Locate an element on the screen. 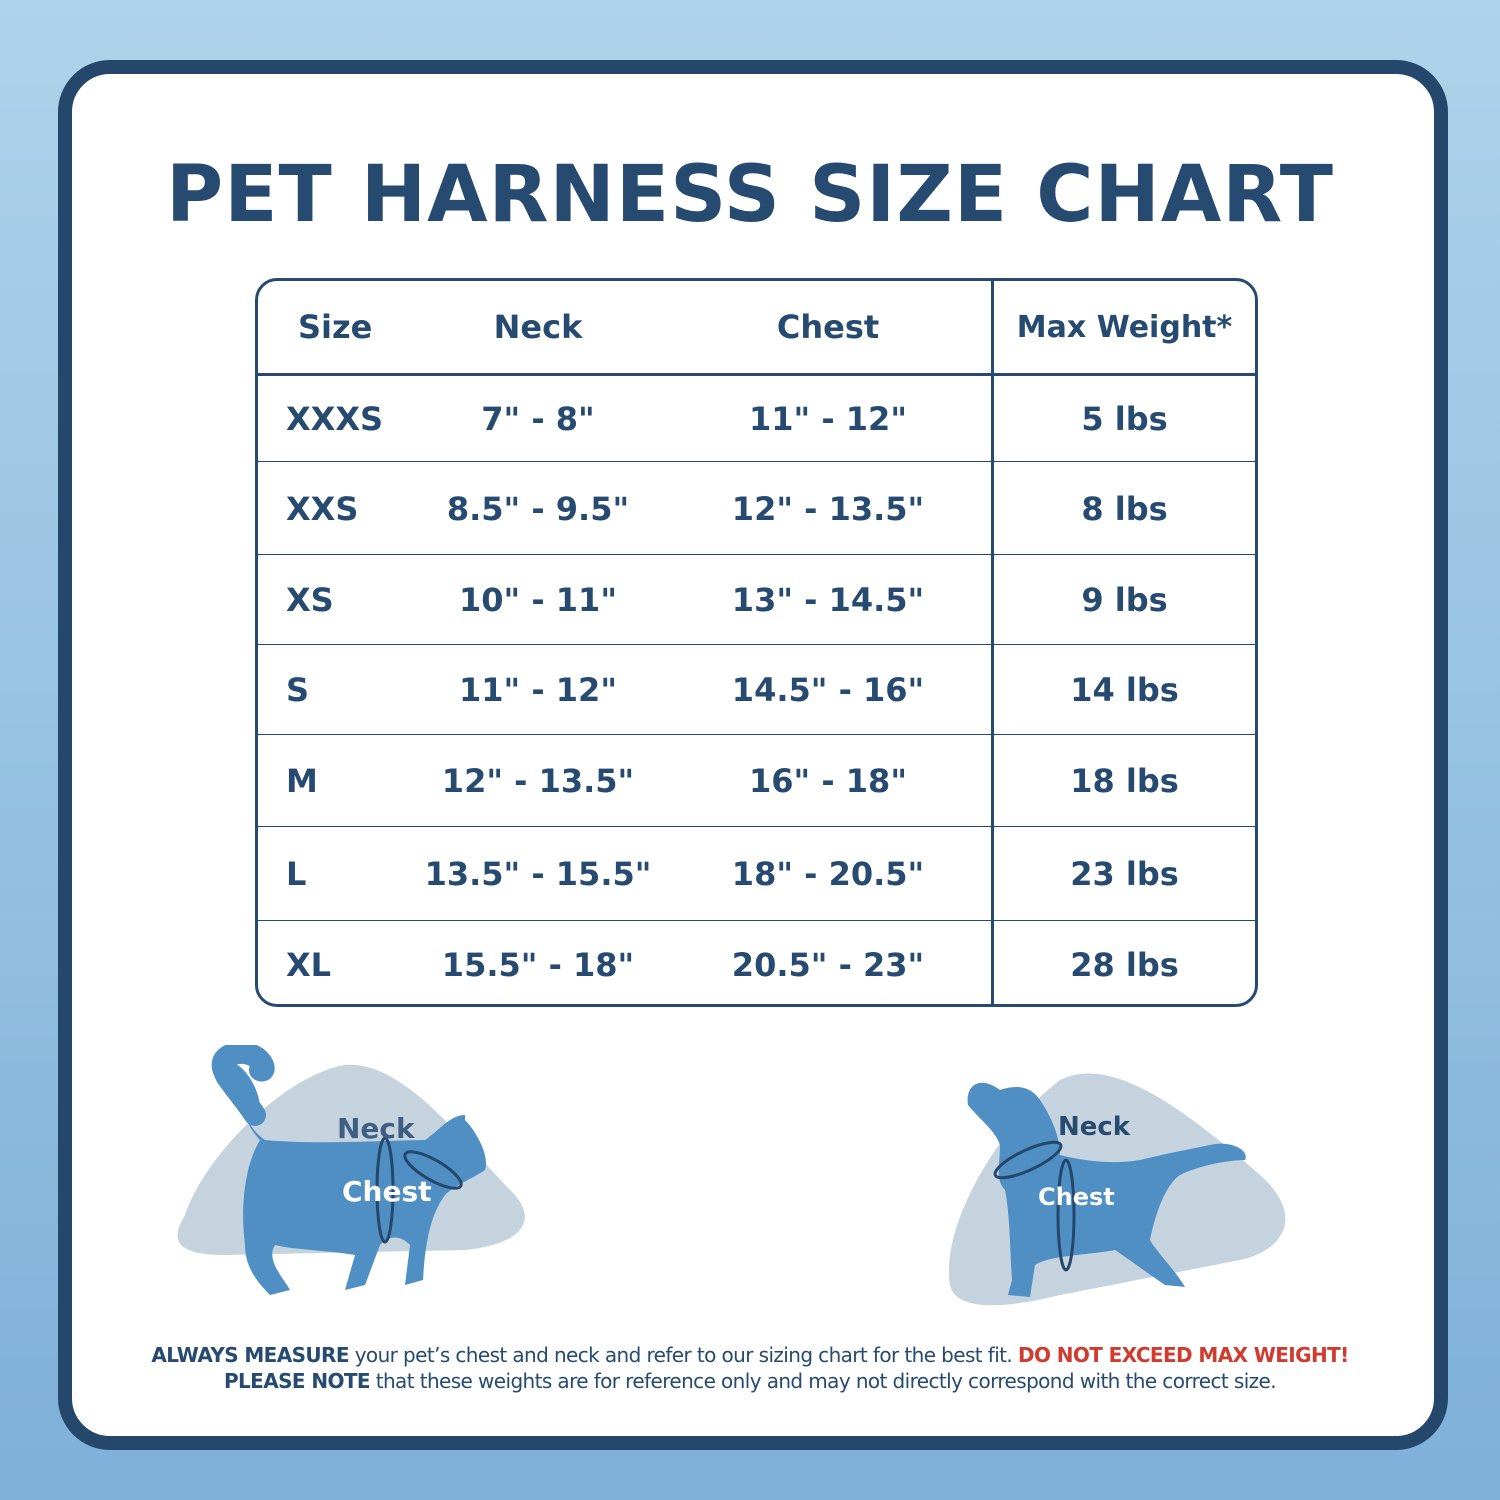 Image resolution: width=1500 pixels, height=1500 pixels. neck-cell: 13.5" - 15.5" is located at coordinates (538, 874).